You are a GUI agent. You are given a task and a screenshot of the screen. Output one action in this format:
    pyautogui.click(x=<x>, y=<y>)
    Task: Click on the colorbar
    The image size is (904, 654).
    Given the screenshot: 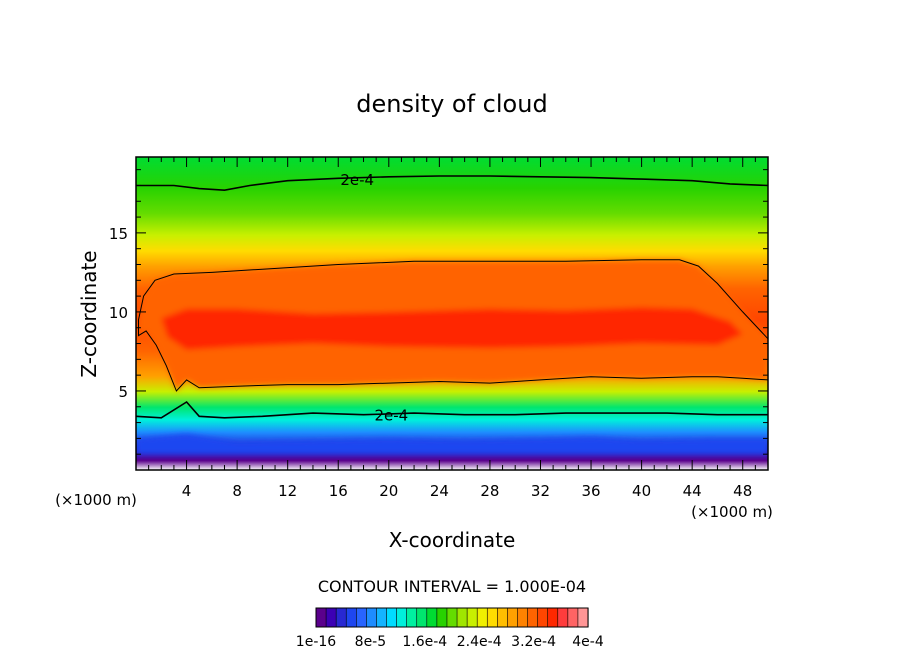 What is the action you would take?
    pyautogui.click(x=452, y=617)
    